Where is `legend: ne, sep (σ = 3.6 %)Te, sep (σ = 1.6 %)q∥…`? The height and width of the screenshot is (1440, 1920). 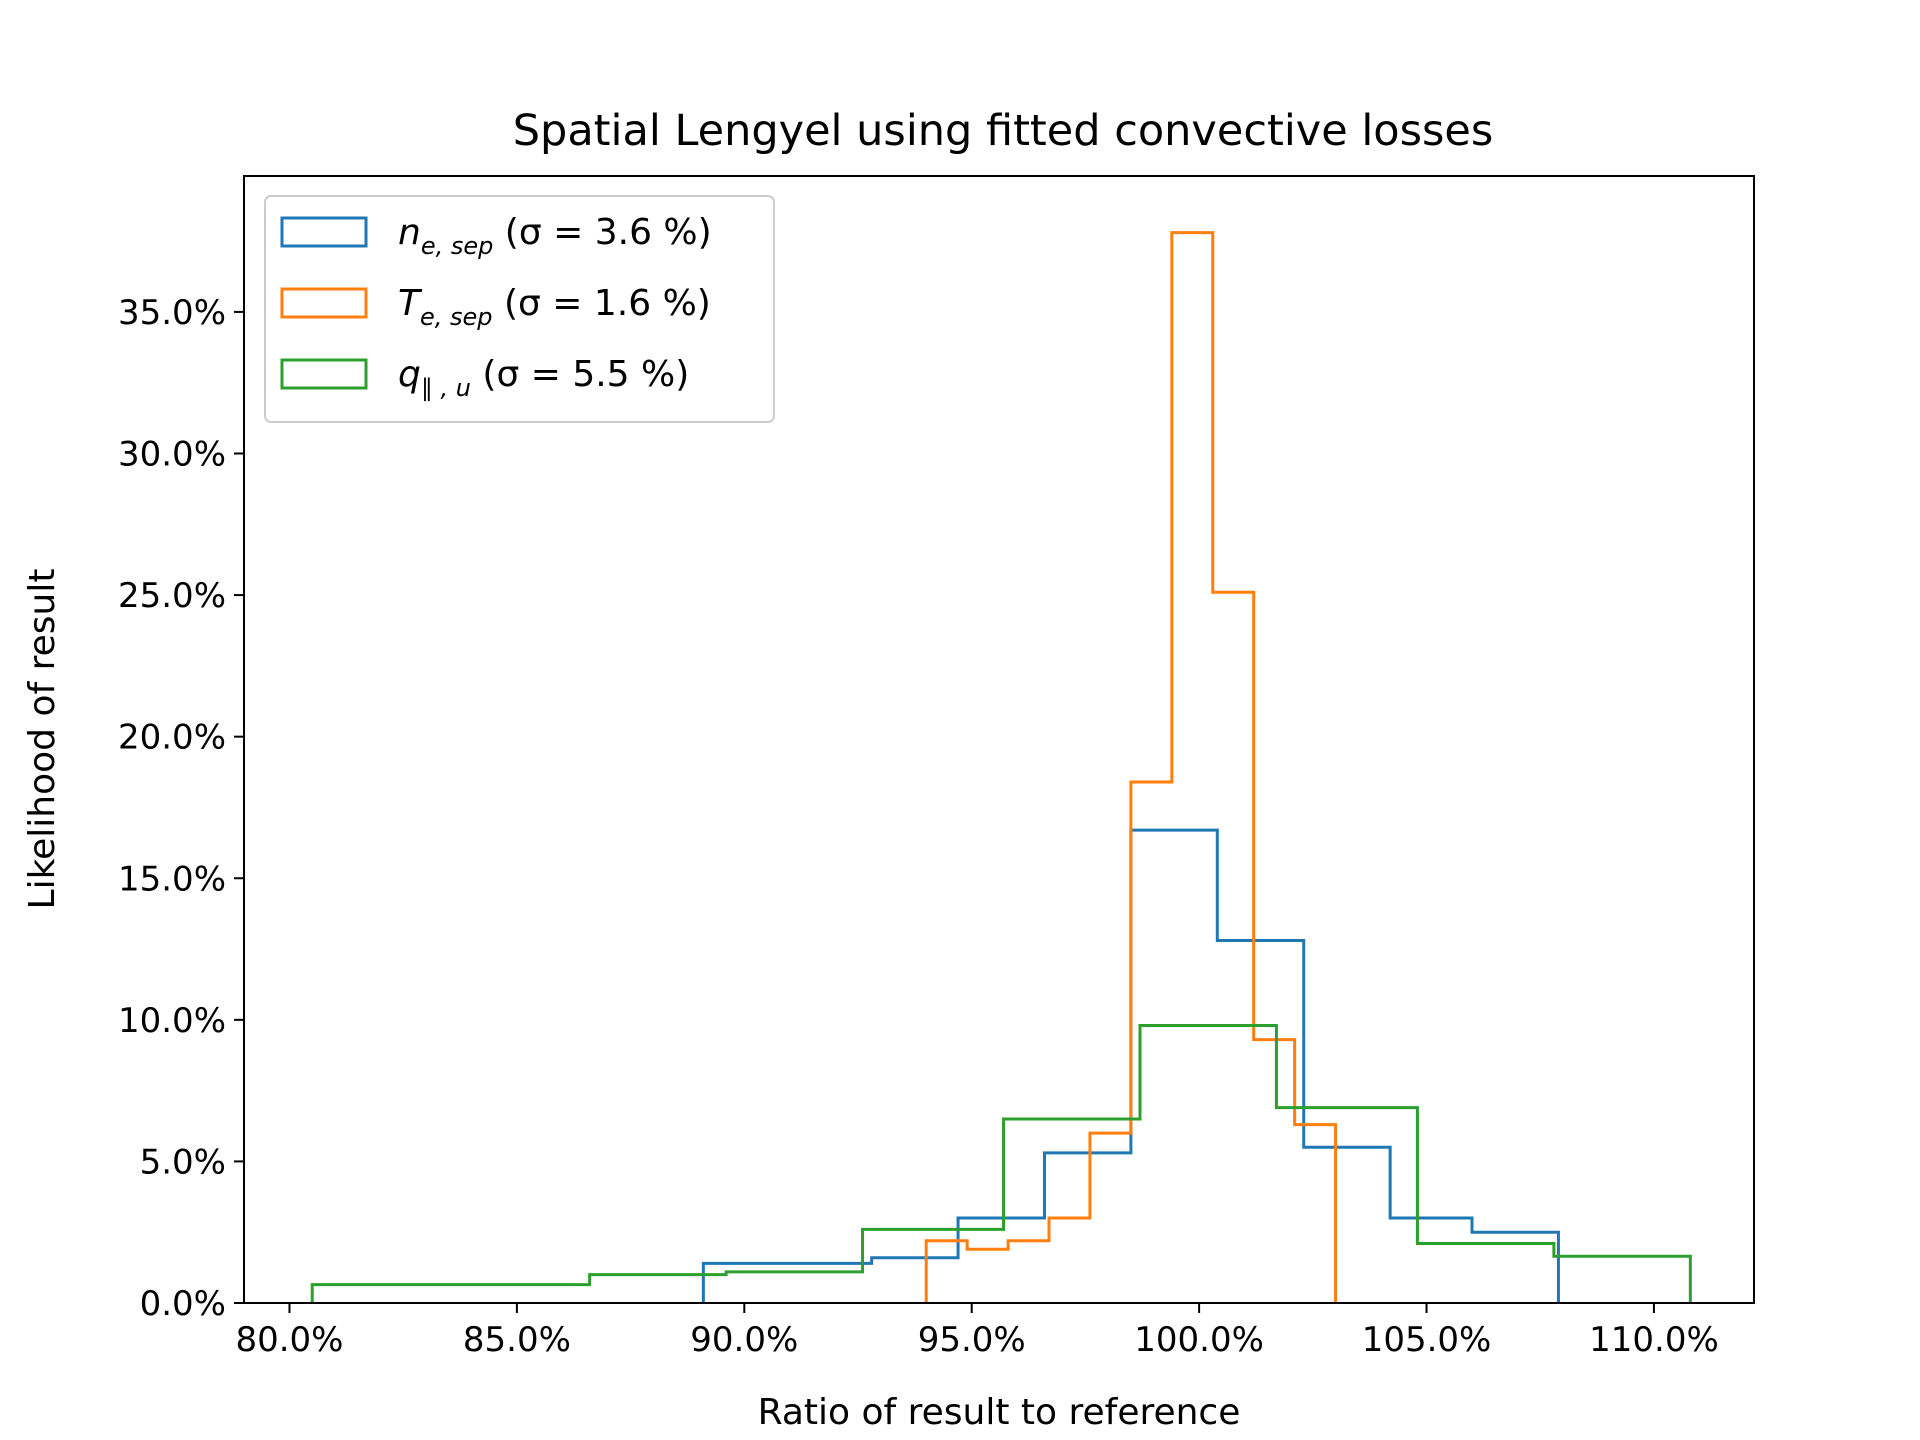
legend: ne, sep (σ = 3.6 %)Te, sep (σ = 1.6 %)q∥… is located at coordinates (519, 309).